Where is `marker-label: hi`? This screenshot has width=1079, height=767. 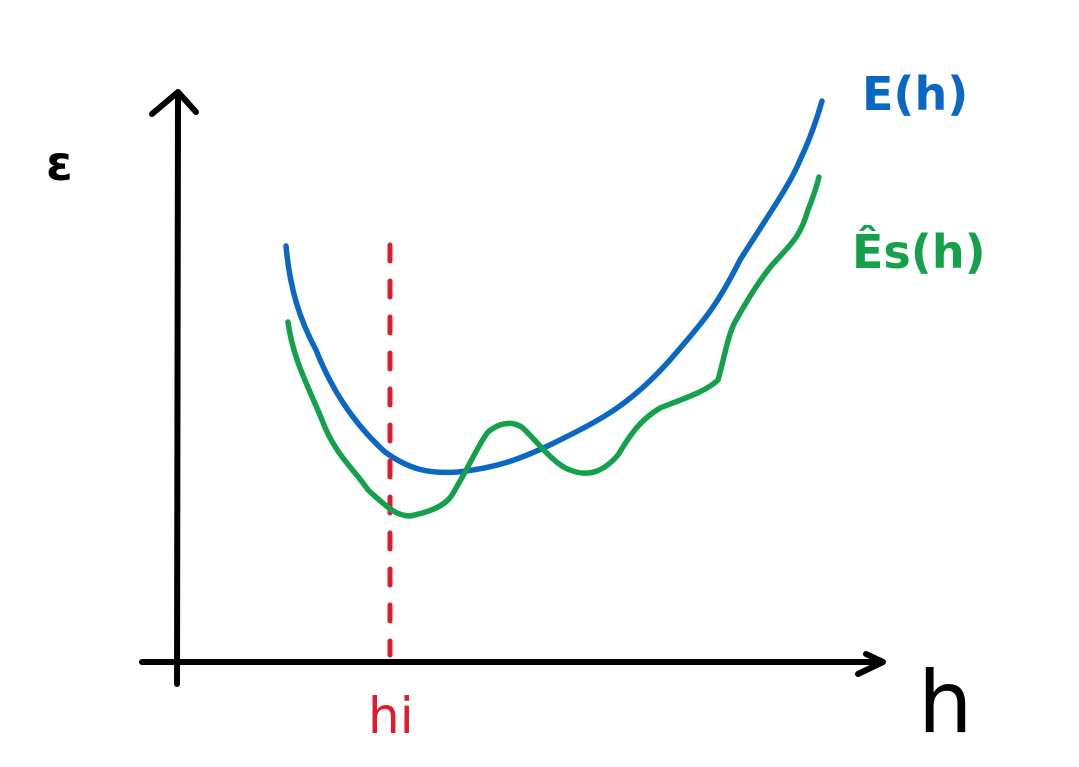 marker-label: hi is located at coordinates (391, 716).